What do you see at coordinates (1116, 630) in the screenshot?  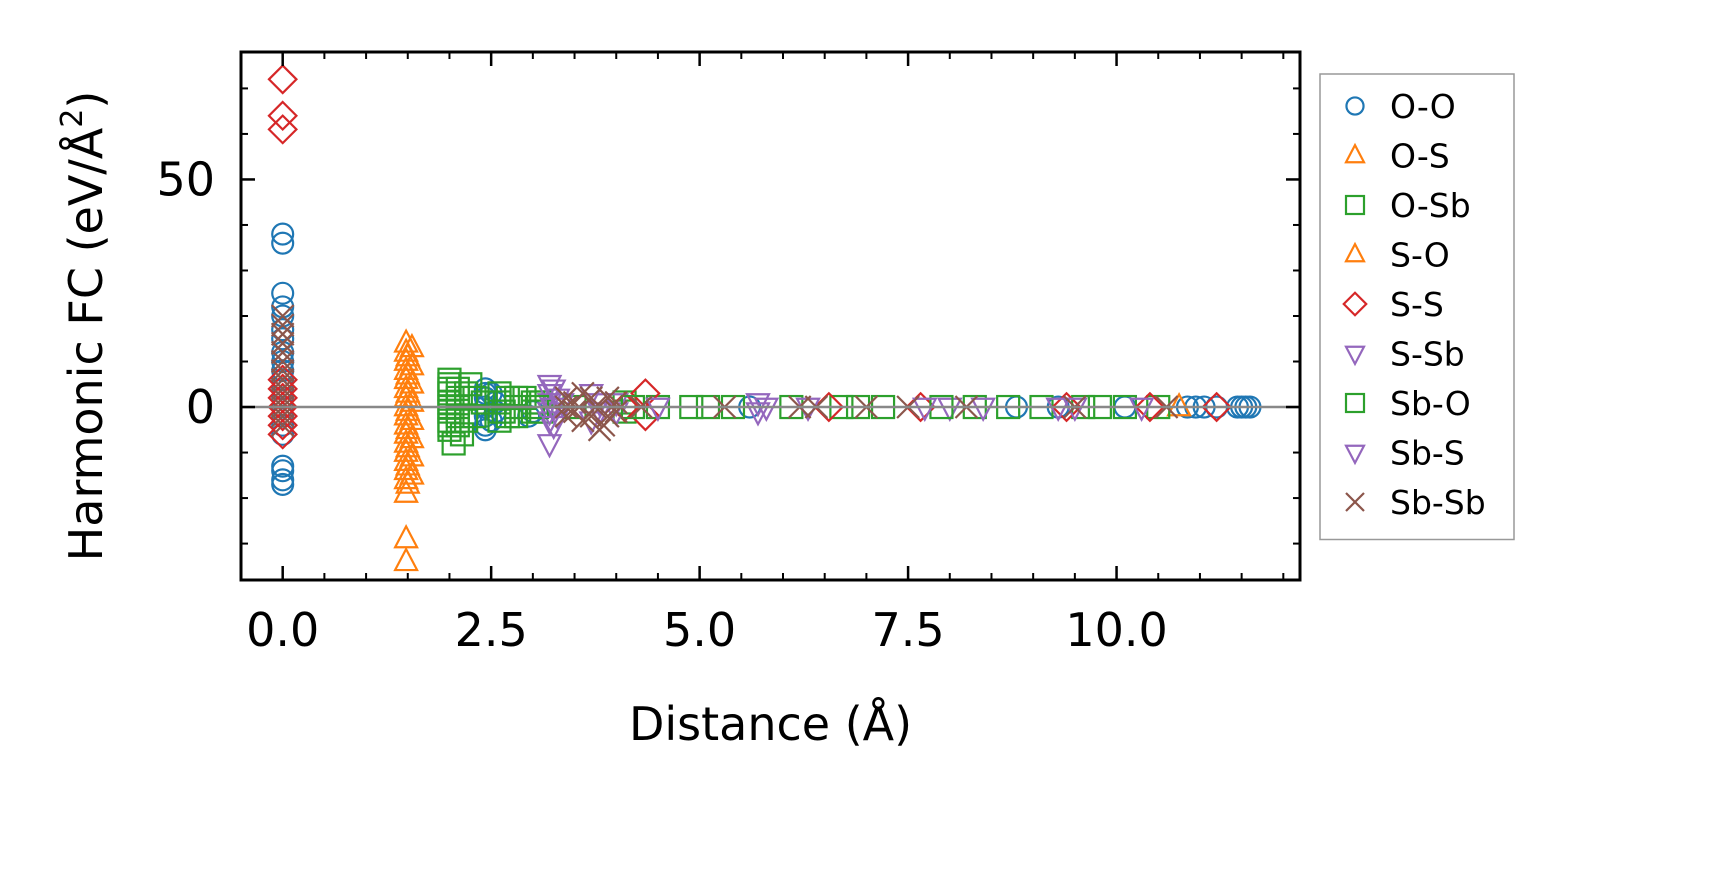 I see `x-tick-label: 10.0` at bounding box center [1116, 630].